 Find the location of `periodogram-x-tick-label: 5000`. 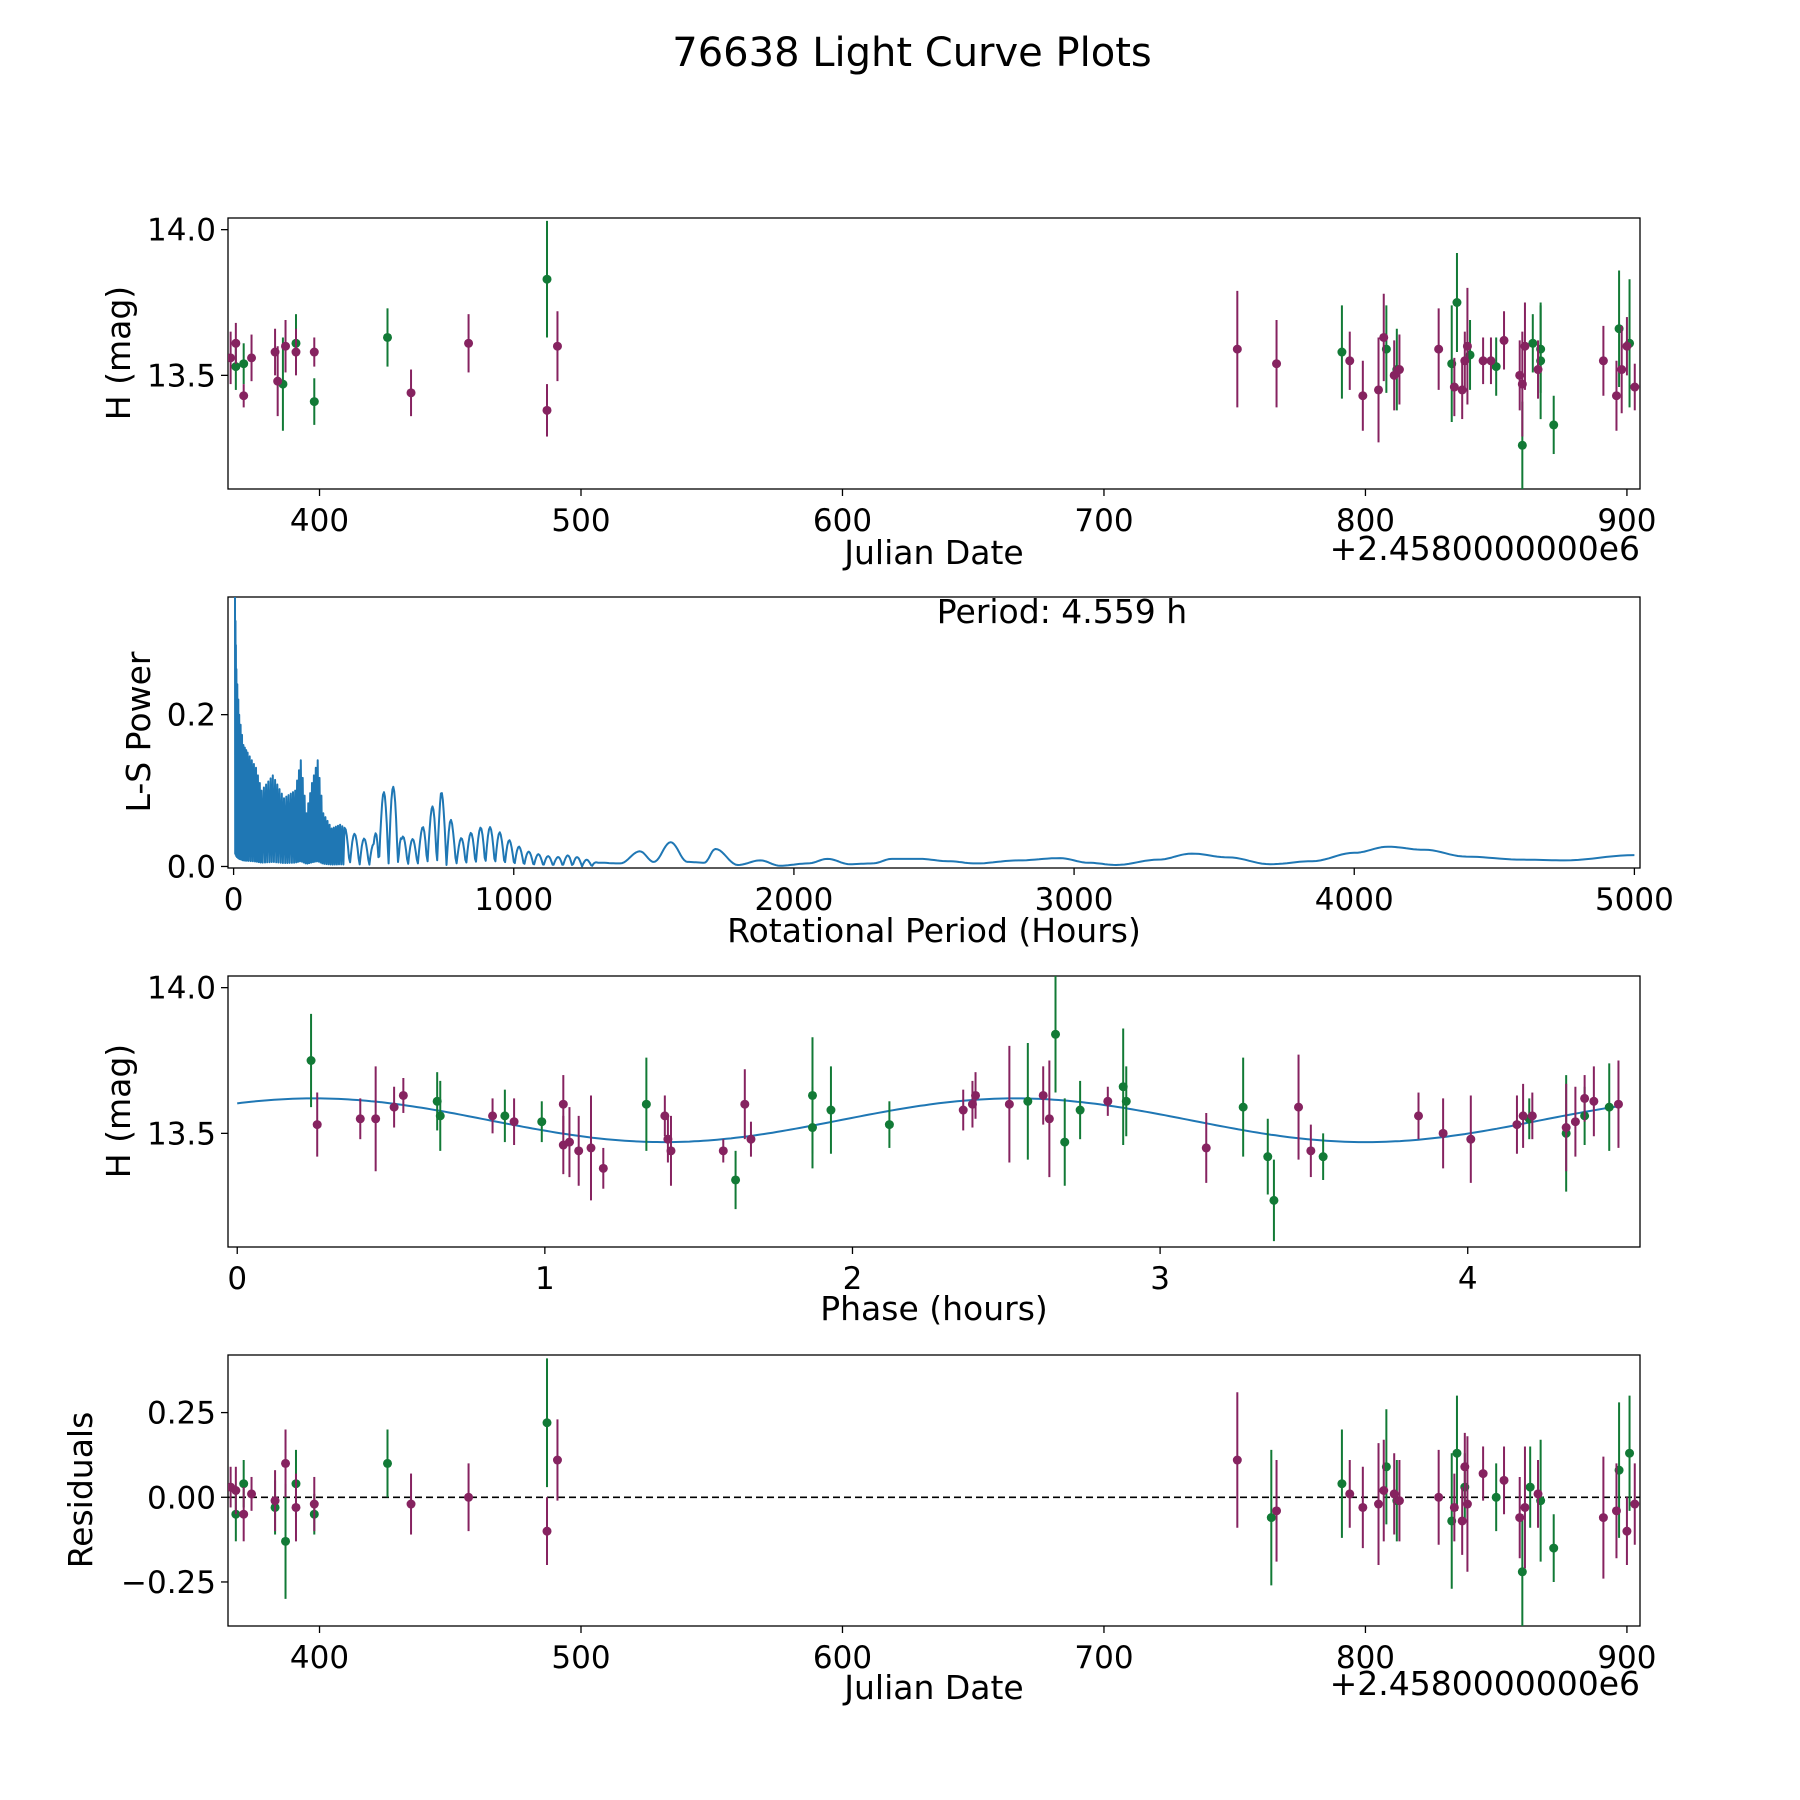

periodogram-x-tick-label: 5000 is located at coordinates (1634, 900).